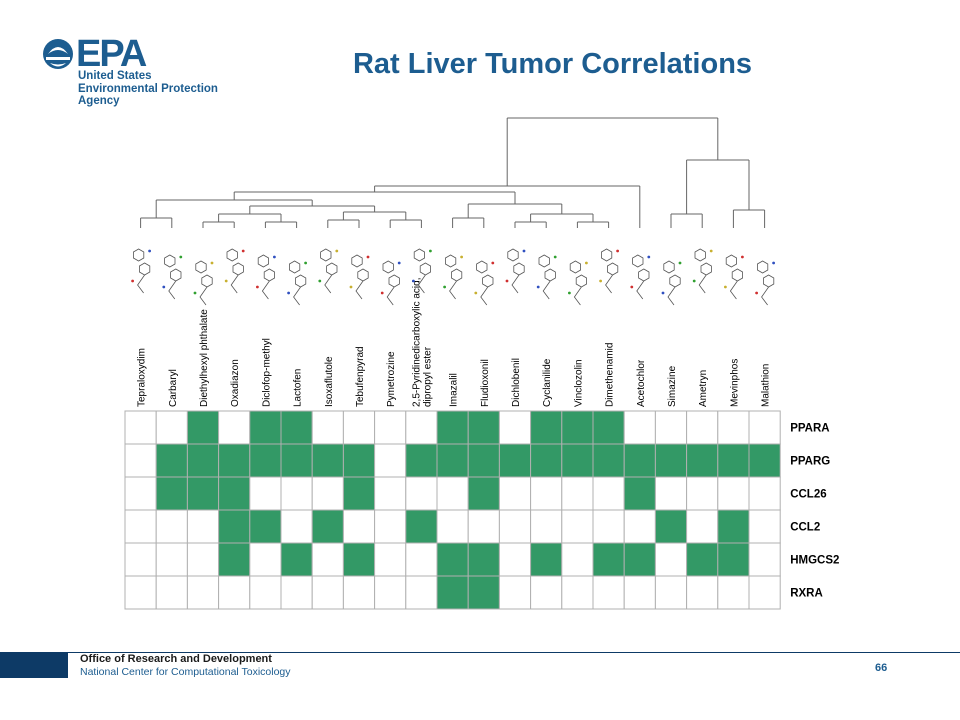  What do you see at coordinates (641, 383) in the screenshot?
I see `column-label: Acetochlor` at bounding box center [641, 383].